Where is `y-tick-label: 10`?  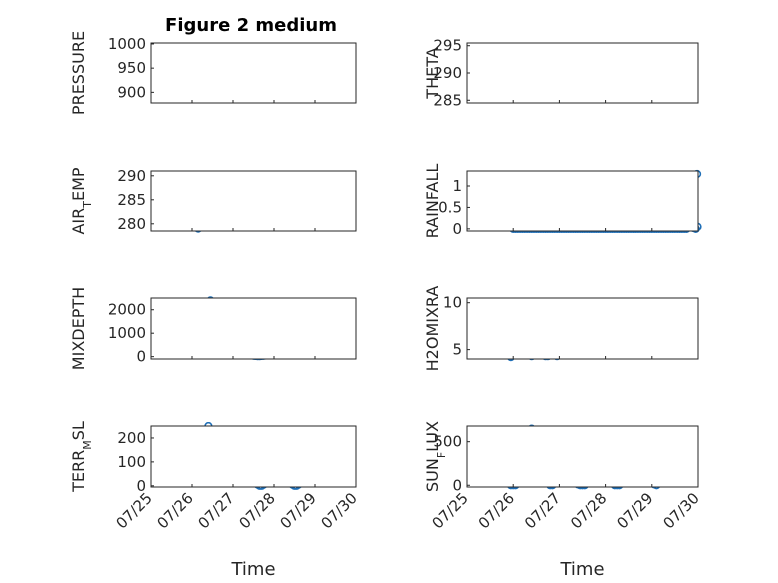 y-tick-label: 10 is located at coordinates (452, 303).